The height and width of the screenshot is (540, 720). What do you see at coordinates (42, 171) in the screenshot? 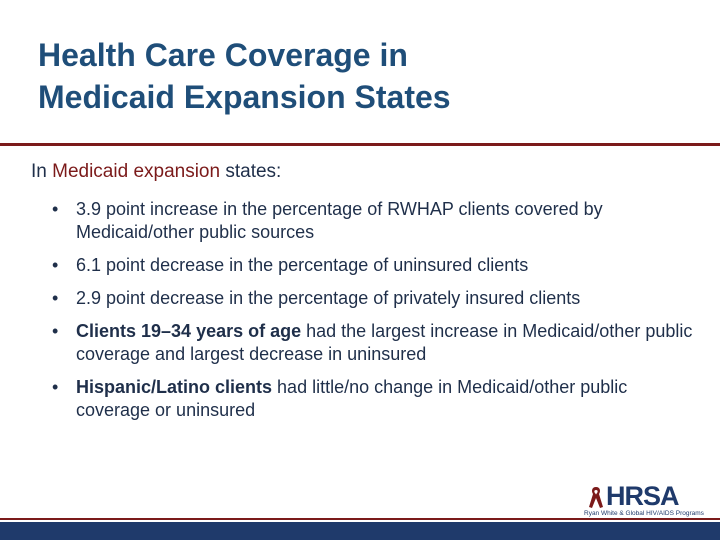
I see `intro-prefix: In` at bounding box center [42, 171].